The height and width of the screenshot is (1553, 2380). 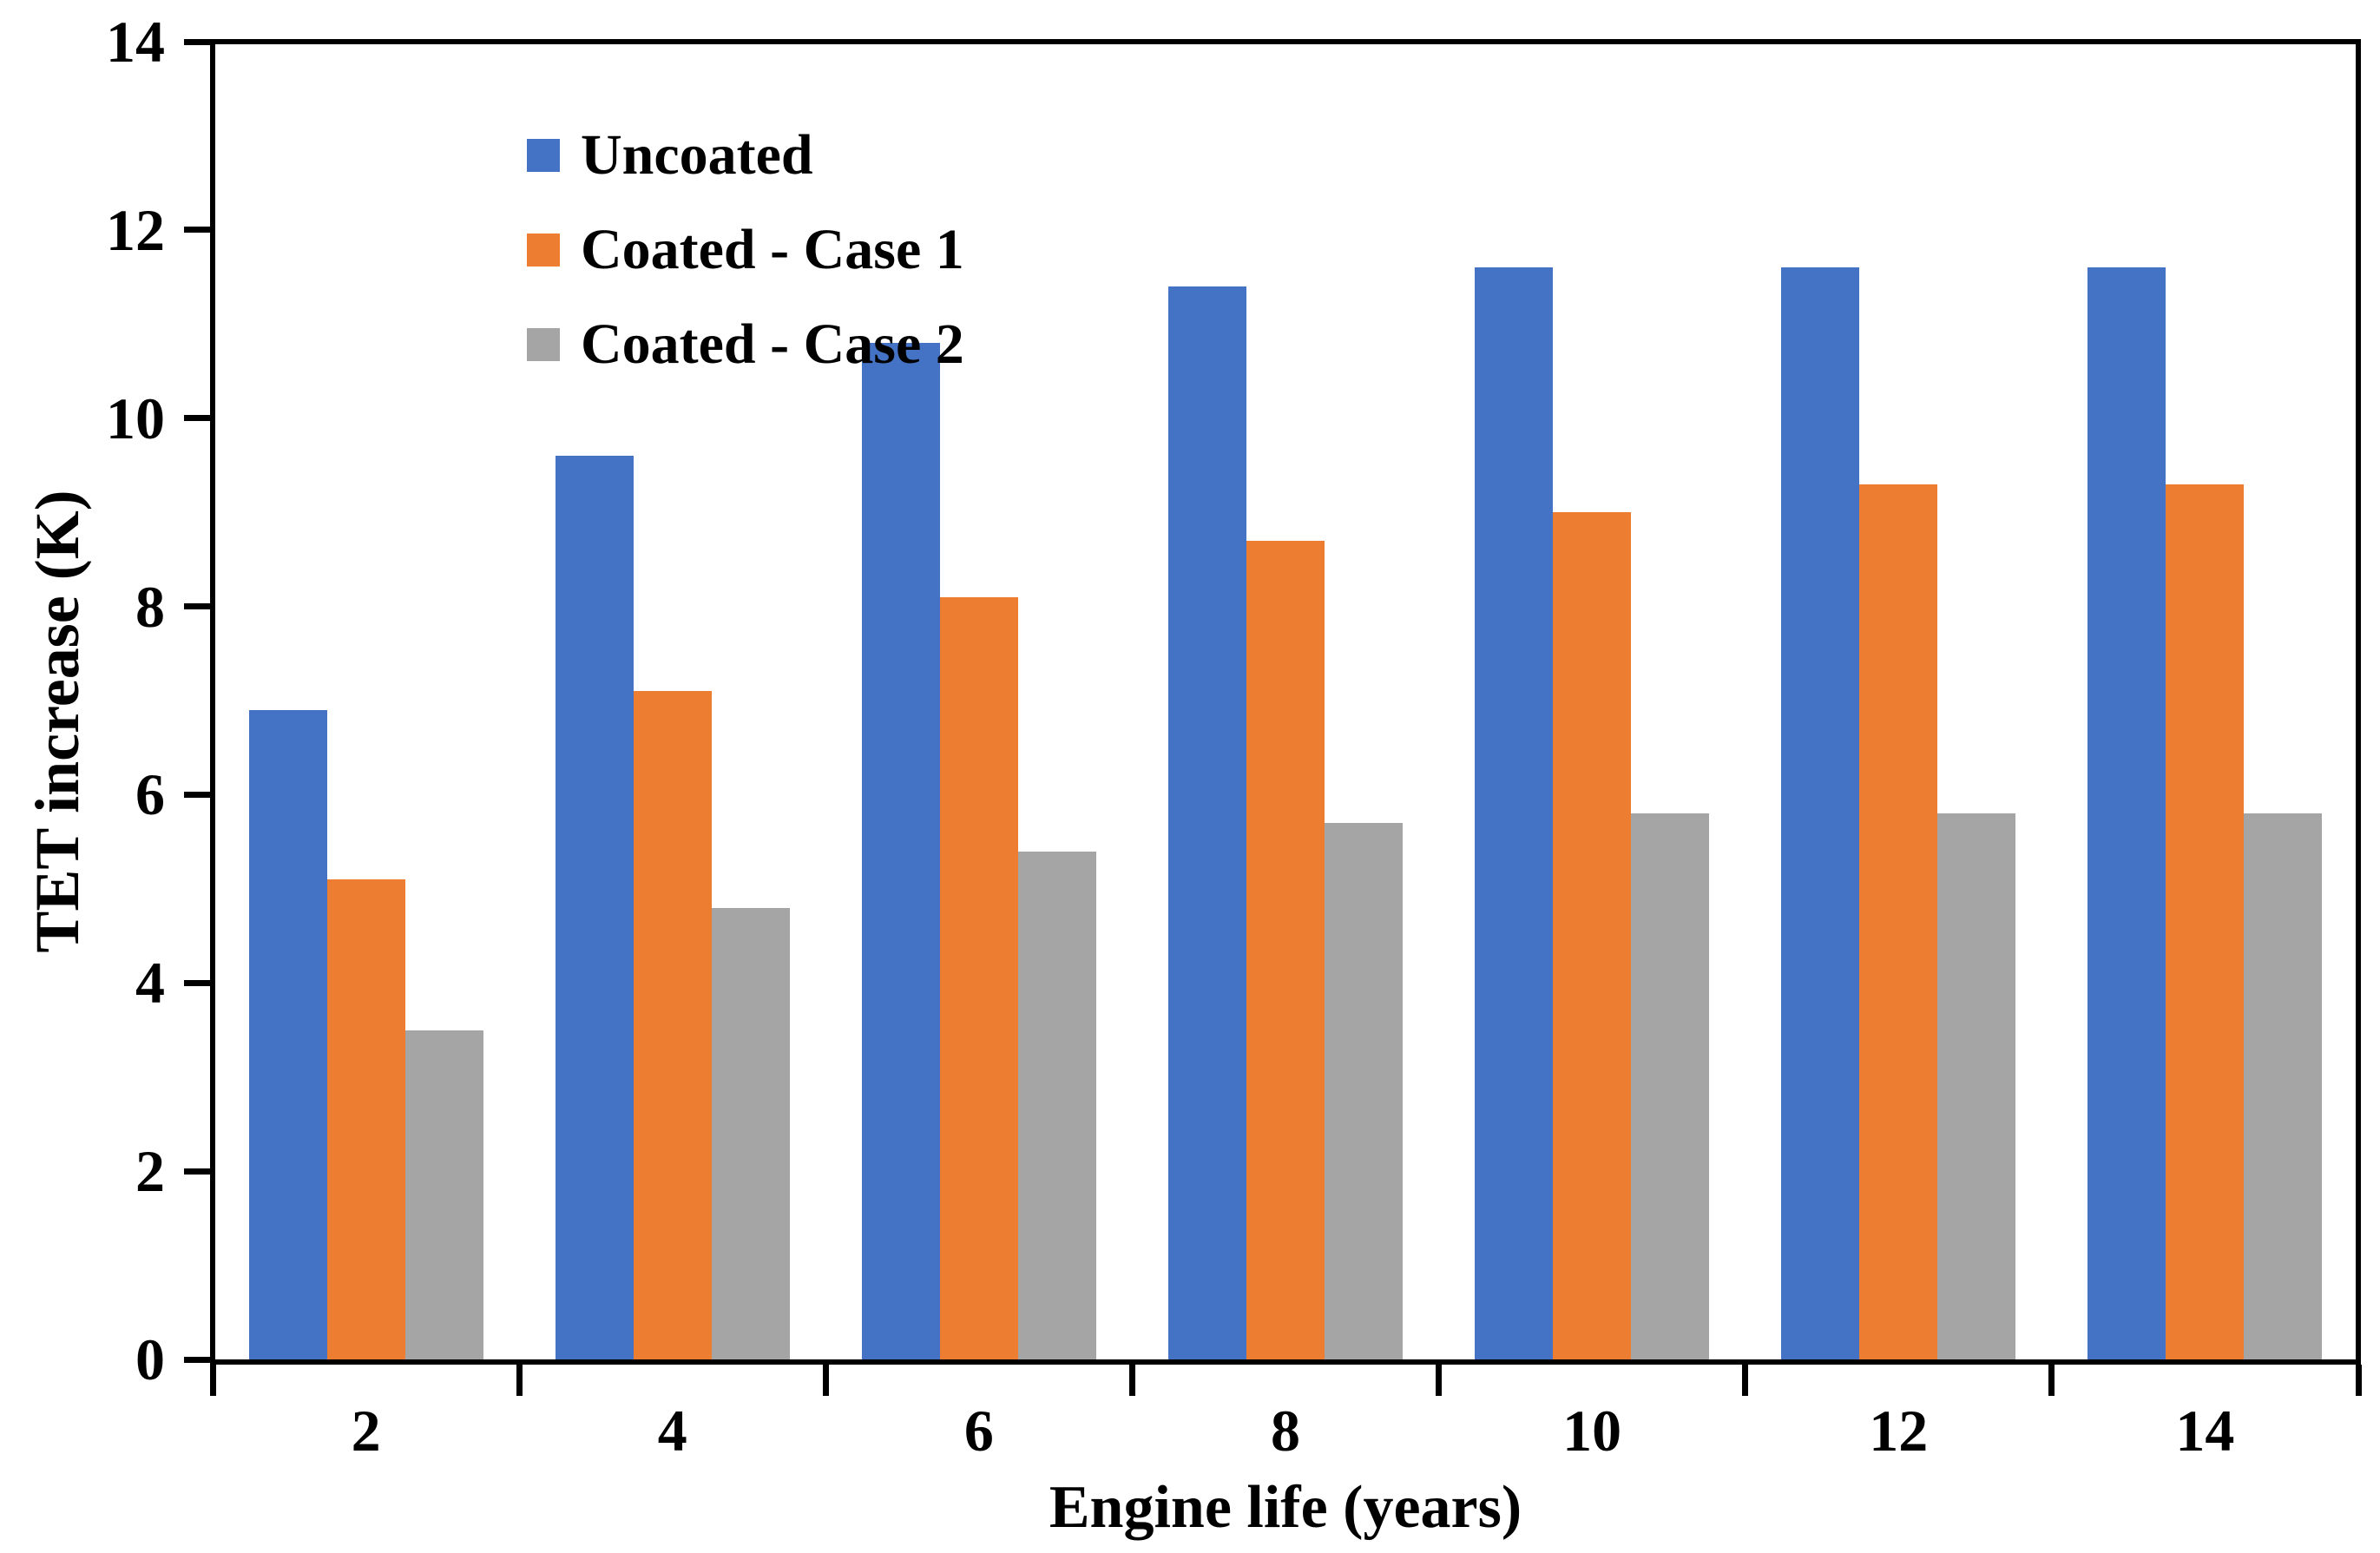 I want to click on legend-item-coated-case-2: Coated - Case 2, so click(x=745, y=344).